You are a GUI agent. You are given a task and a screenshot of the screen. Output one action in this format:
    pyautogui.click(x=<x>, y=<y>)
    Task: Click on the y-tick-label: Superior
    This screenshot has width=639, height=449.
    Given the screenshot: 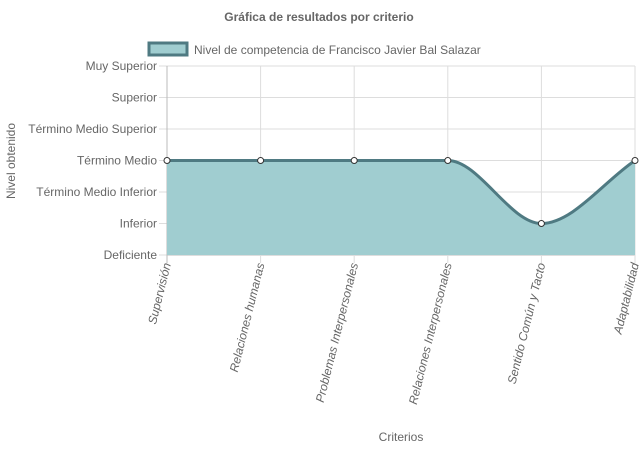 What is the action you would take?
    pyautogui.click(x=134, y=98)
    